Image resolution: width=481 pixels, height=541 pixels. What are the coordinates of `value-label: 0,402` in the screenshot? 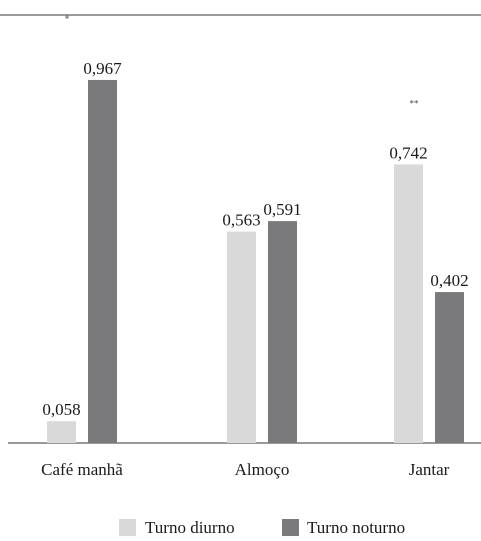 It's located at (449, 280).